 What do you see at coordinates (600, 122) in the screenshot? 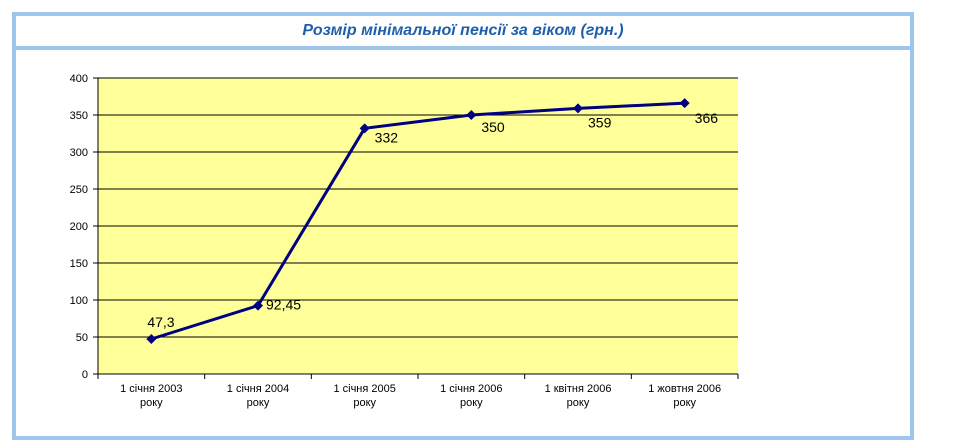
I see `data-label: 359` at bounding box center [600, 122].